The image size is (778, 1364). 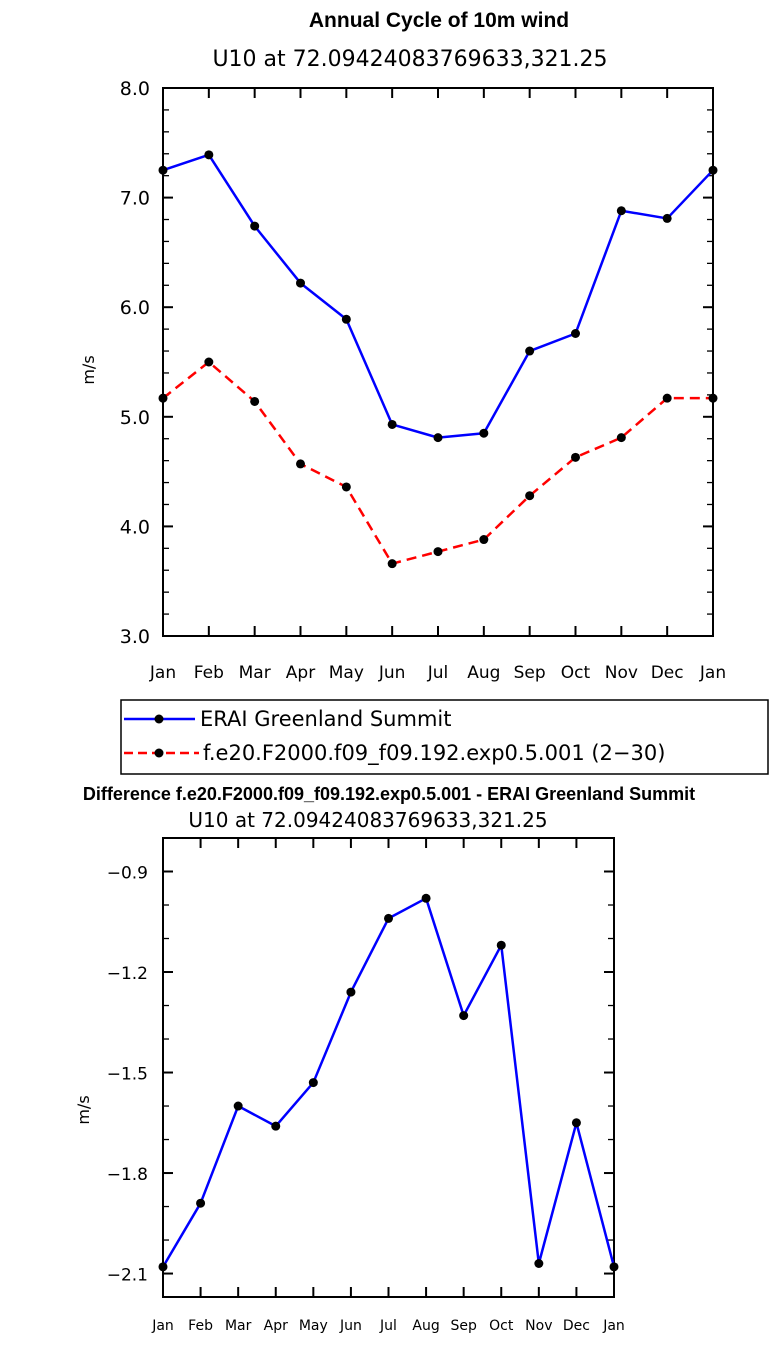 I want to click on chart2-xtick-label: Oct, so click(x=501, y=1326).